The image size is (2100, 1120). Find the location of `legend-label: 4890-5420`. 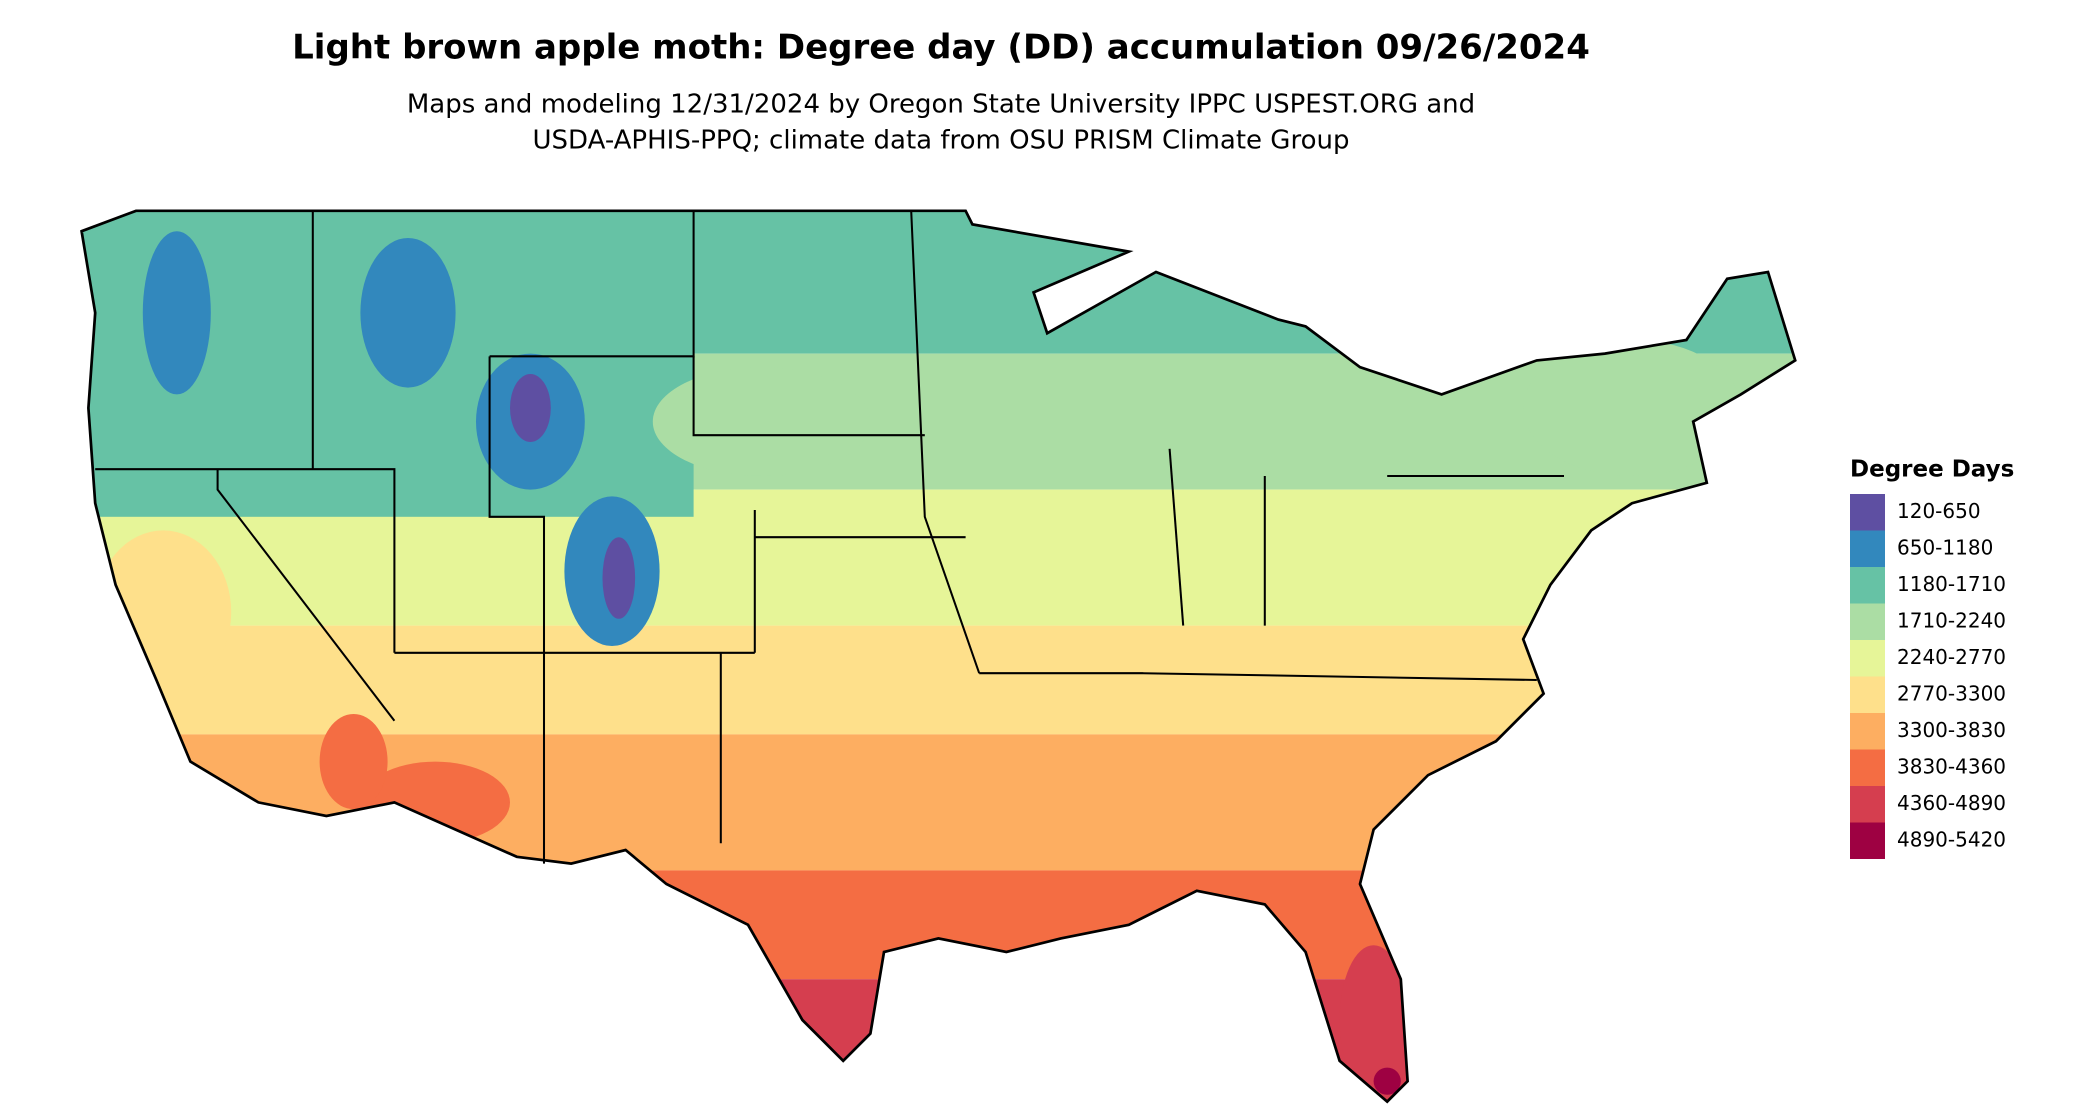

legend-label: 4890-5420 is located at coordinates (1951, 839).